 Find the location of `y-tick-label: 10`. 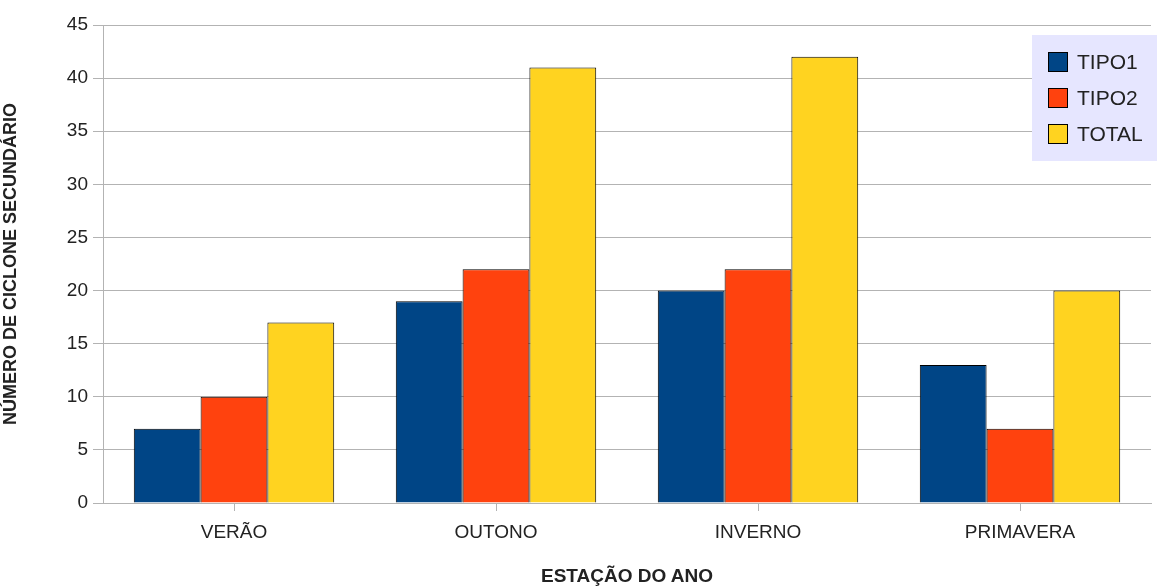

y-tick-label: 10 is located at coordinates (77, 396).